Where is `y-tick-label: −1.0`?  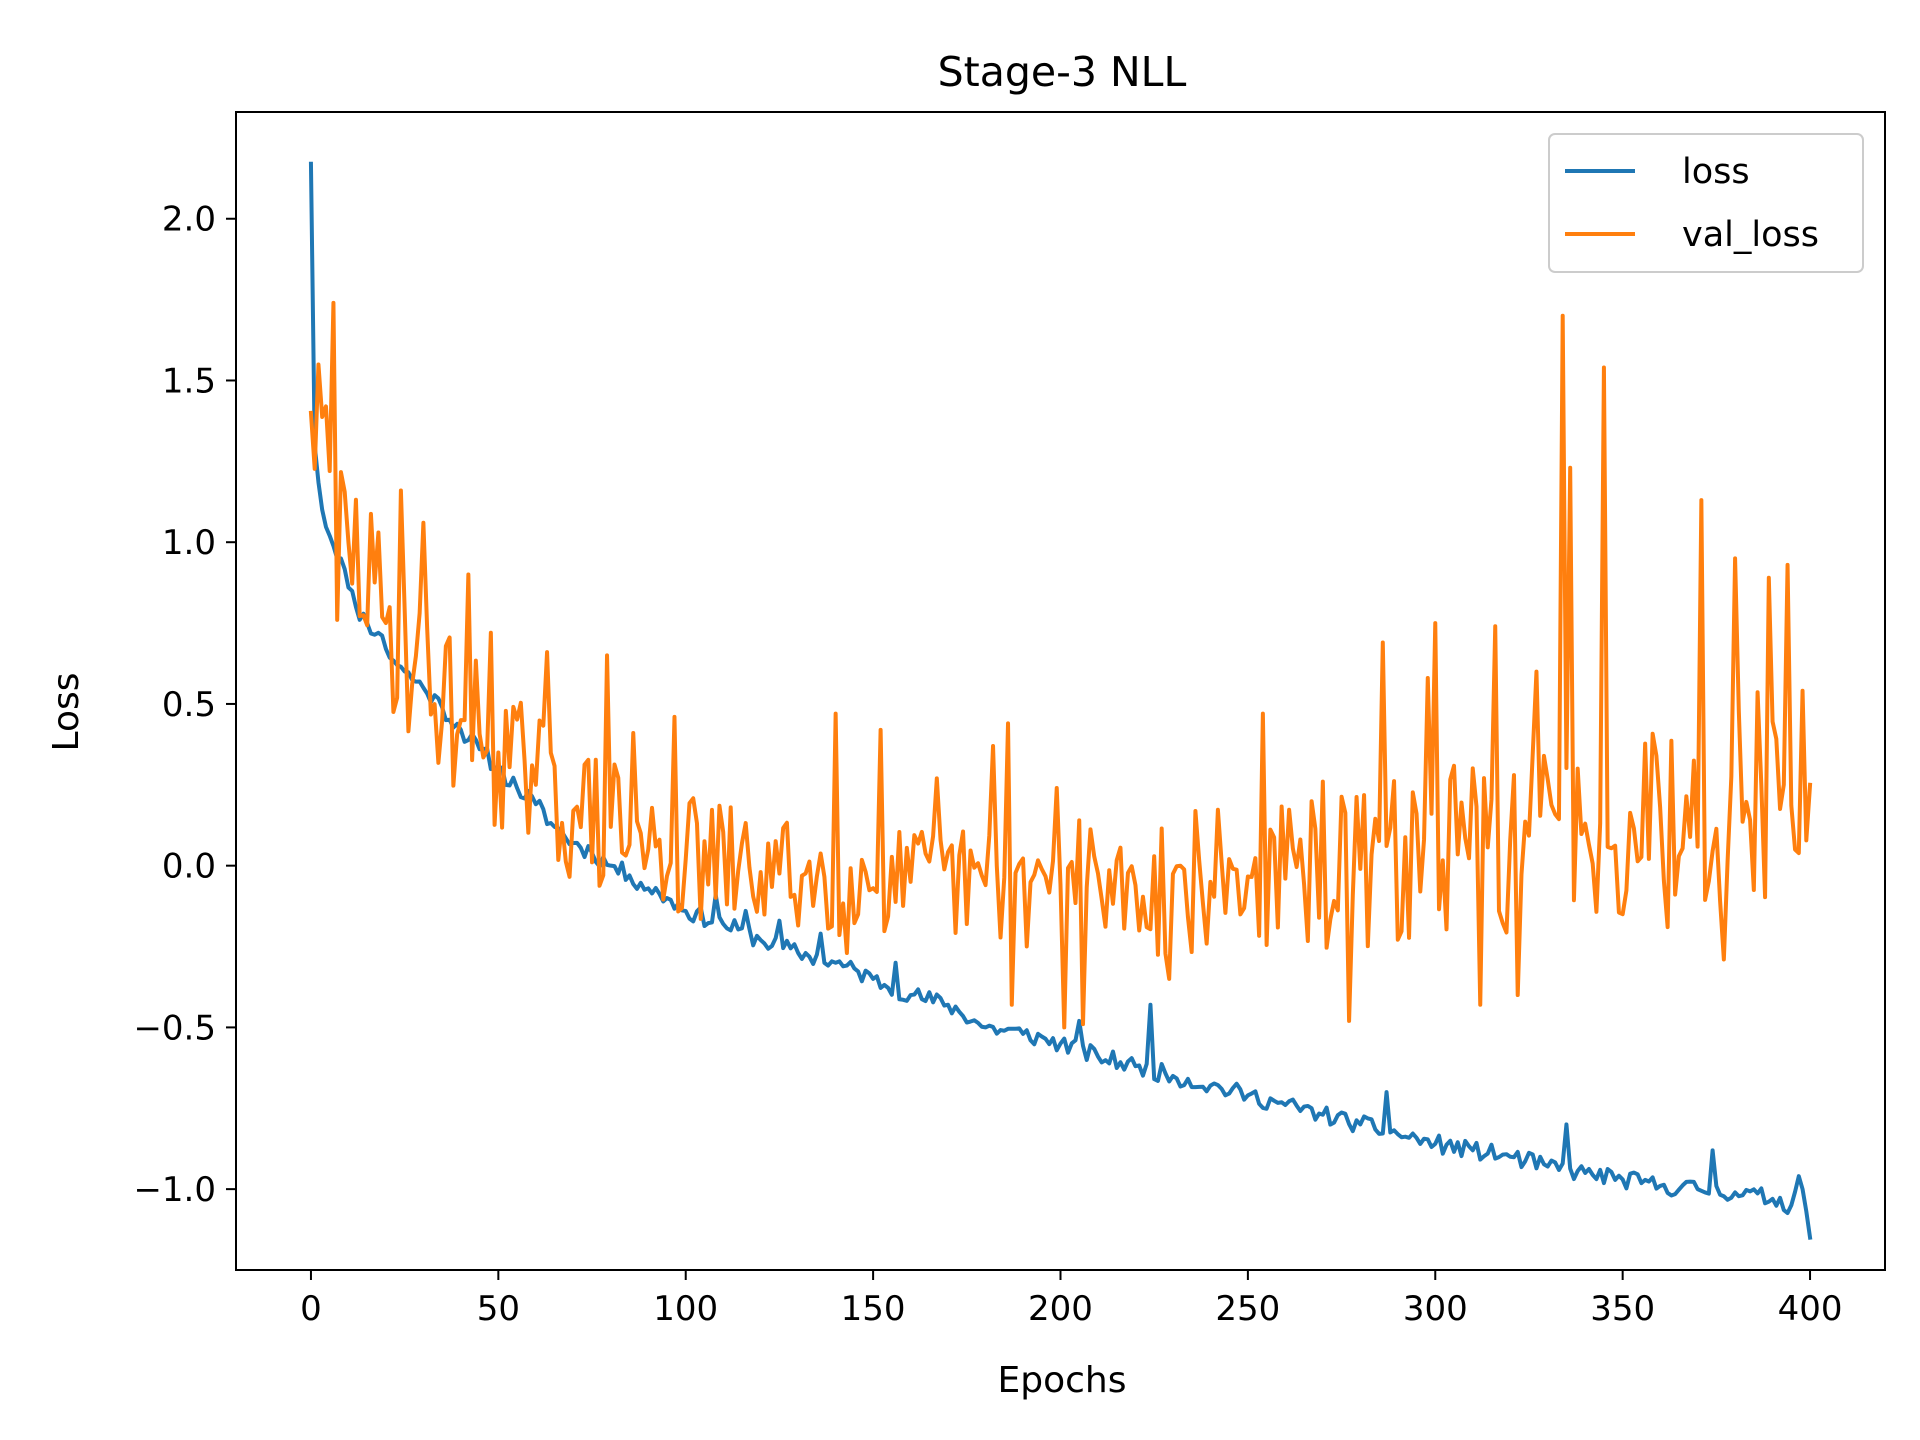
y-tick-label: −1.0 is located at coordinates (174, 1190).